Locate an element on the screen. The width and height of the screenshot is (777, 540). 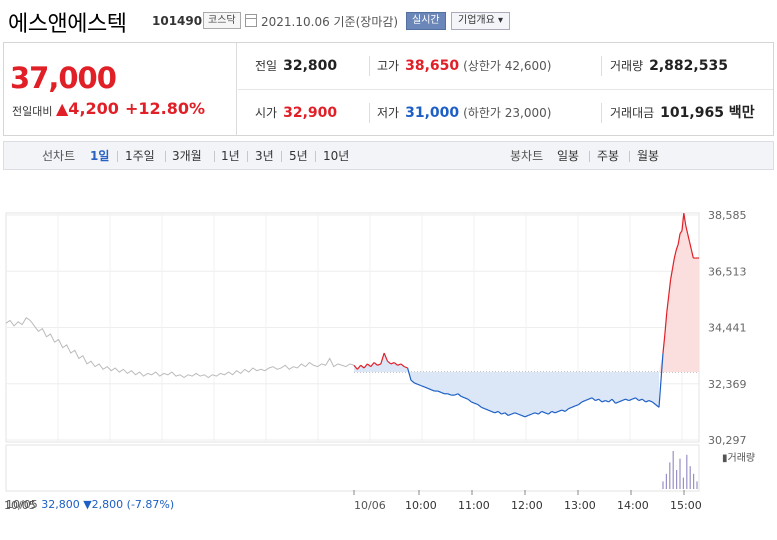
x-time-label: 14:00 is located at coordinates (633, 505).